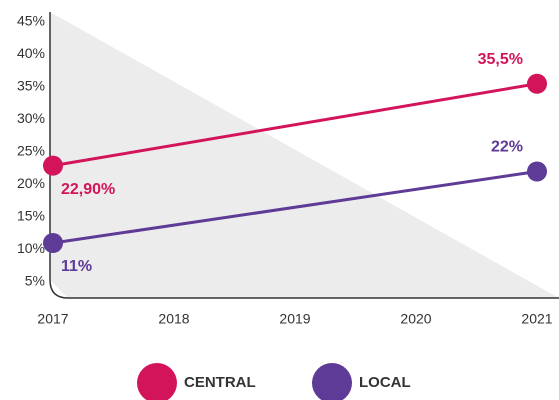 This screenshot has height=400, width=559. Describe the element at coordinates (88, 189) in the screenshot. I see `data-label: 22,90%` at that location.